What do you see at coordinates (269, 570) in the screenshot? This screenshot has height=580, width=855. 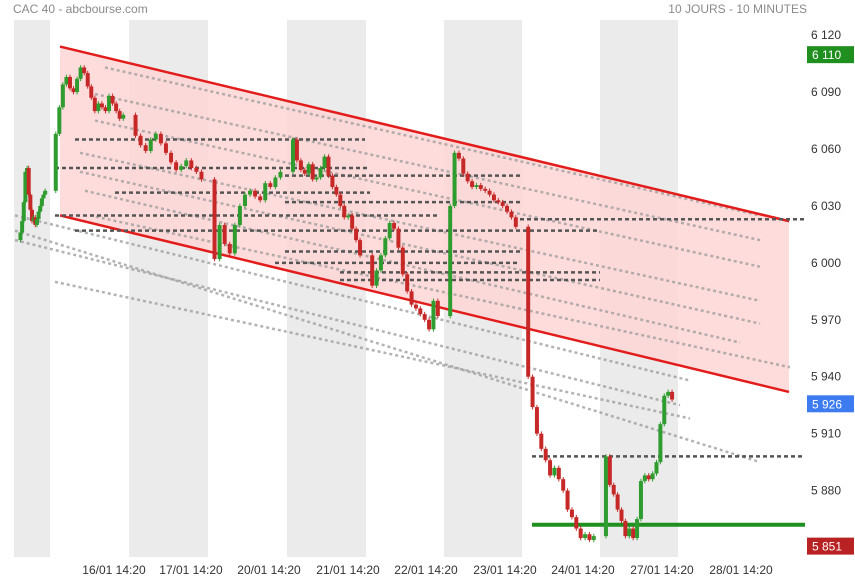 I see `x-tick-label: 20/01 14:20` at bounding box center [269, 570].